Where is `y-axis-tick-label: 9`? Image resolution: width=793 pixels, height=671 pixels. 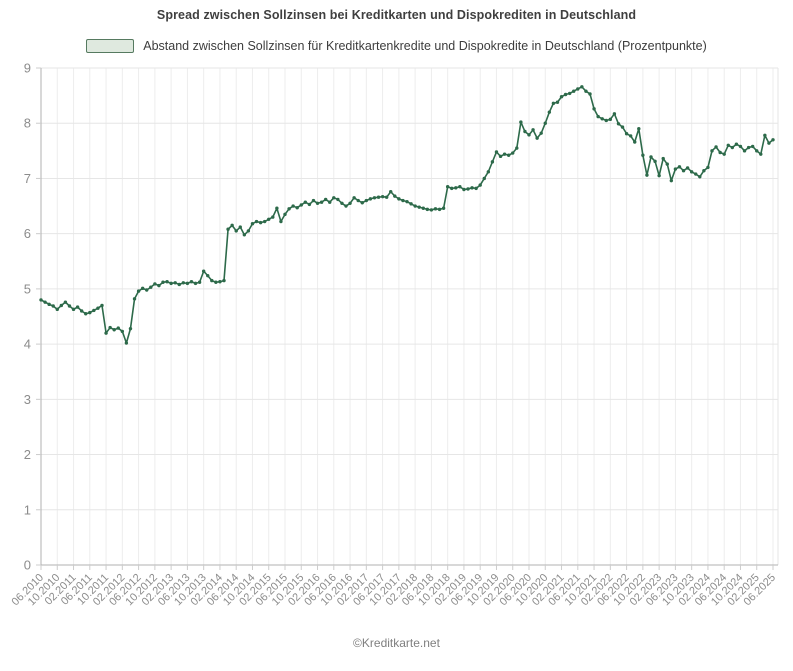
y-axis-tick-label: 9 is located at coordinates (27, 68).